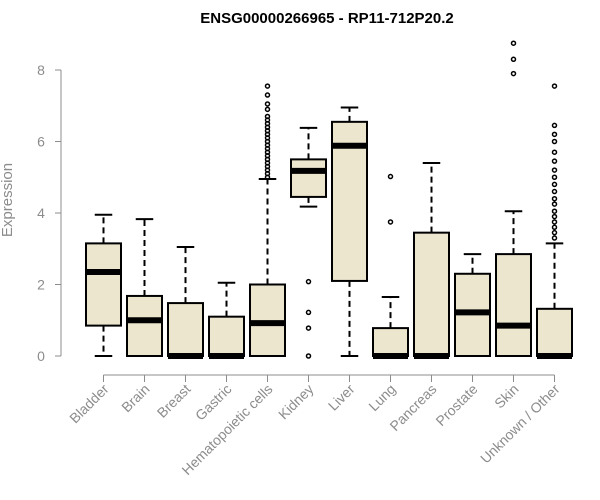 Image resolution: width=600 pixels, height=500 pixels. What do you see at coordinates (41, 142) in the screenshot?
I see `y-tick-label: 6` at bounding box center [41, 142].